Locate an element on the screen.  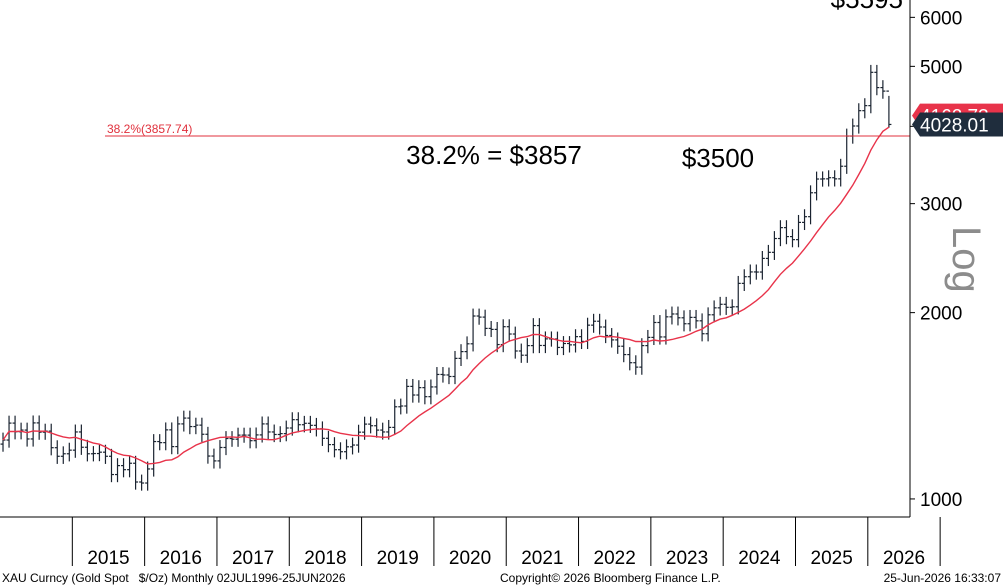
x-tick-label: 2017 is located at coordinates (253, 558).